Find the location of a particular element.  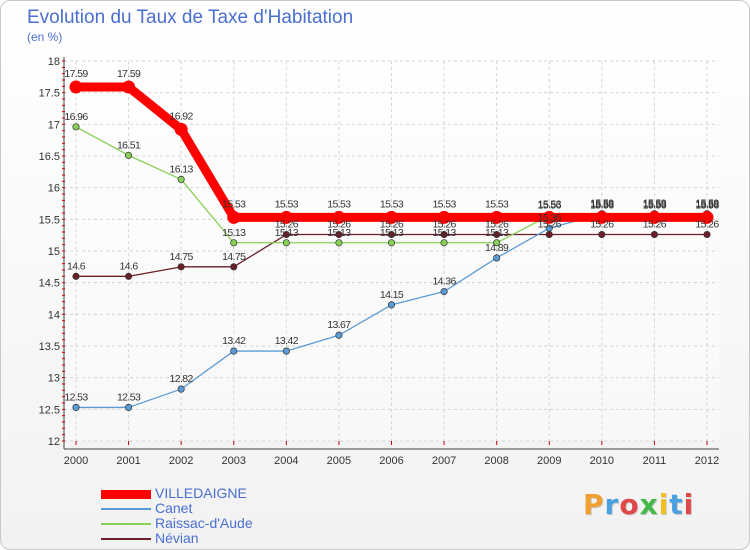

data-label-raissac-d-aude: 16.96 is located at coordinates (76, 117).